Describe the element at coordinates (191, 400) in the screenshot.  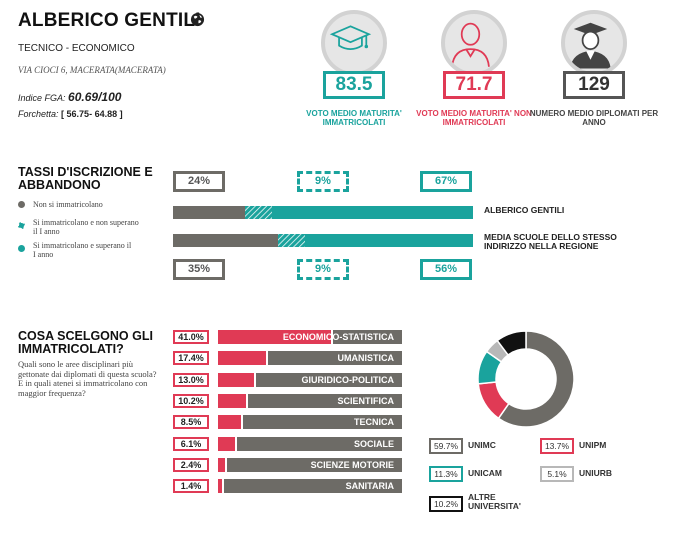
I see `category-pct: 10.2%` at that location.